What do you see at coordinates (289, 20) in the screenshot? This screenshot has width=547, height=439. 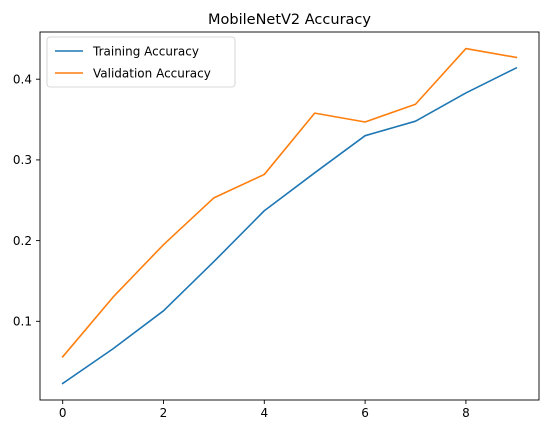 I see `chart-title: MobileNetV2 Accuracy` at bounding box center [289, 20].